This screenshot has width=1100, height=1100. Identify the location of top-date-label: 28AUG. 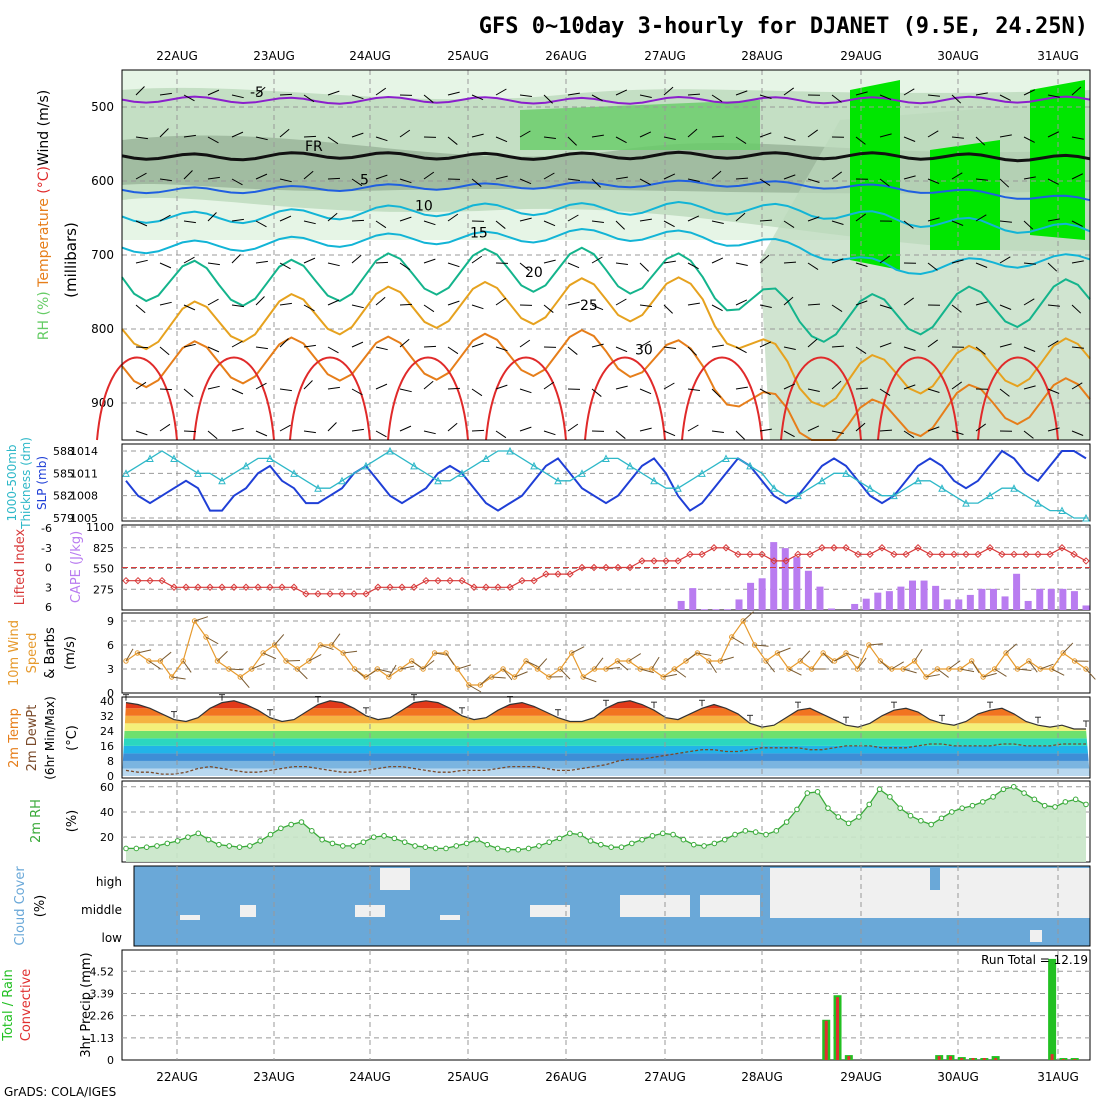
(762, 56).